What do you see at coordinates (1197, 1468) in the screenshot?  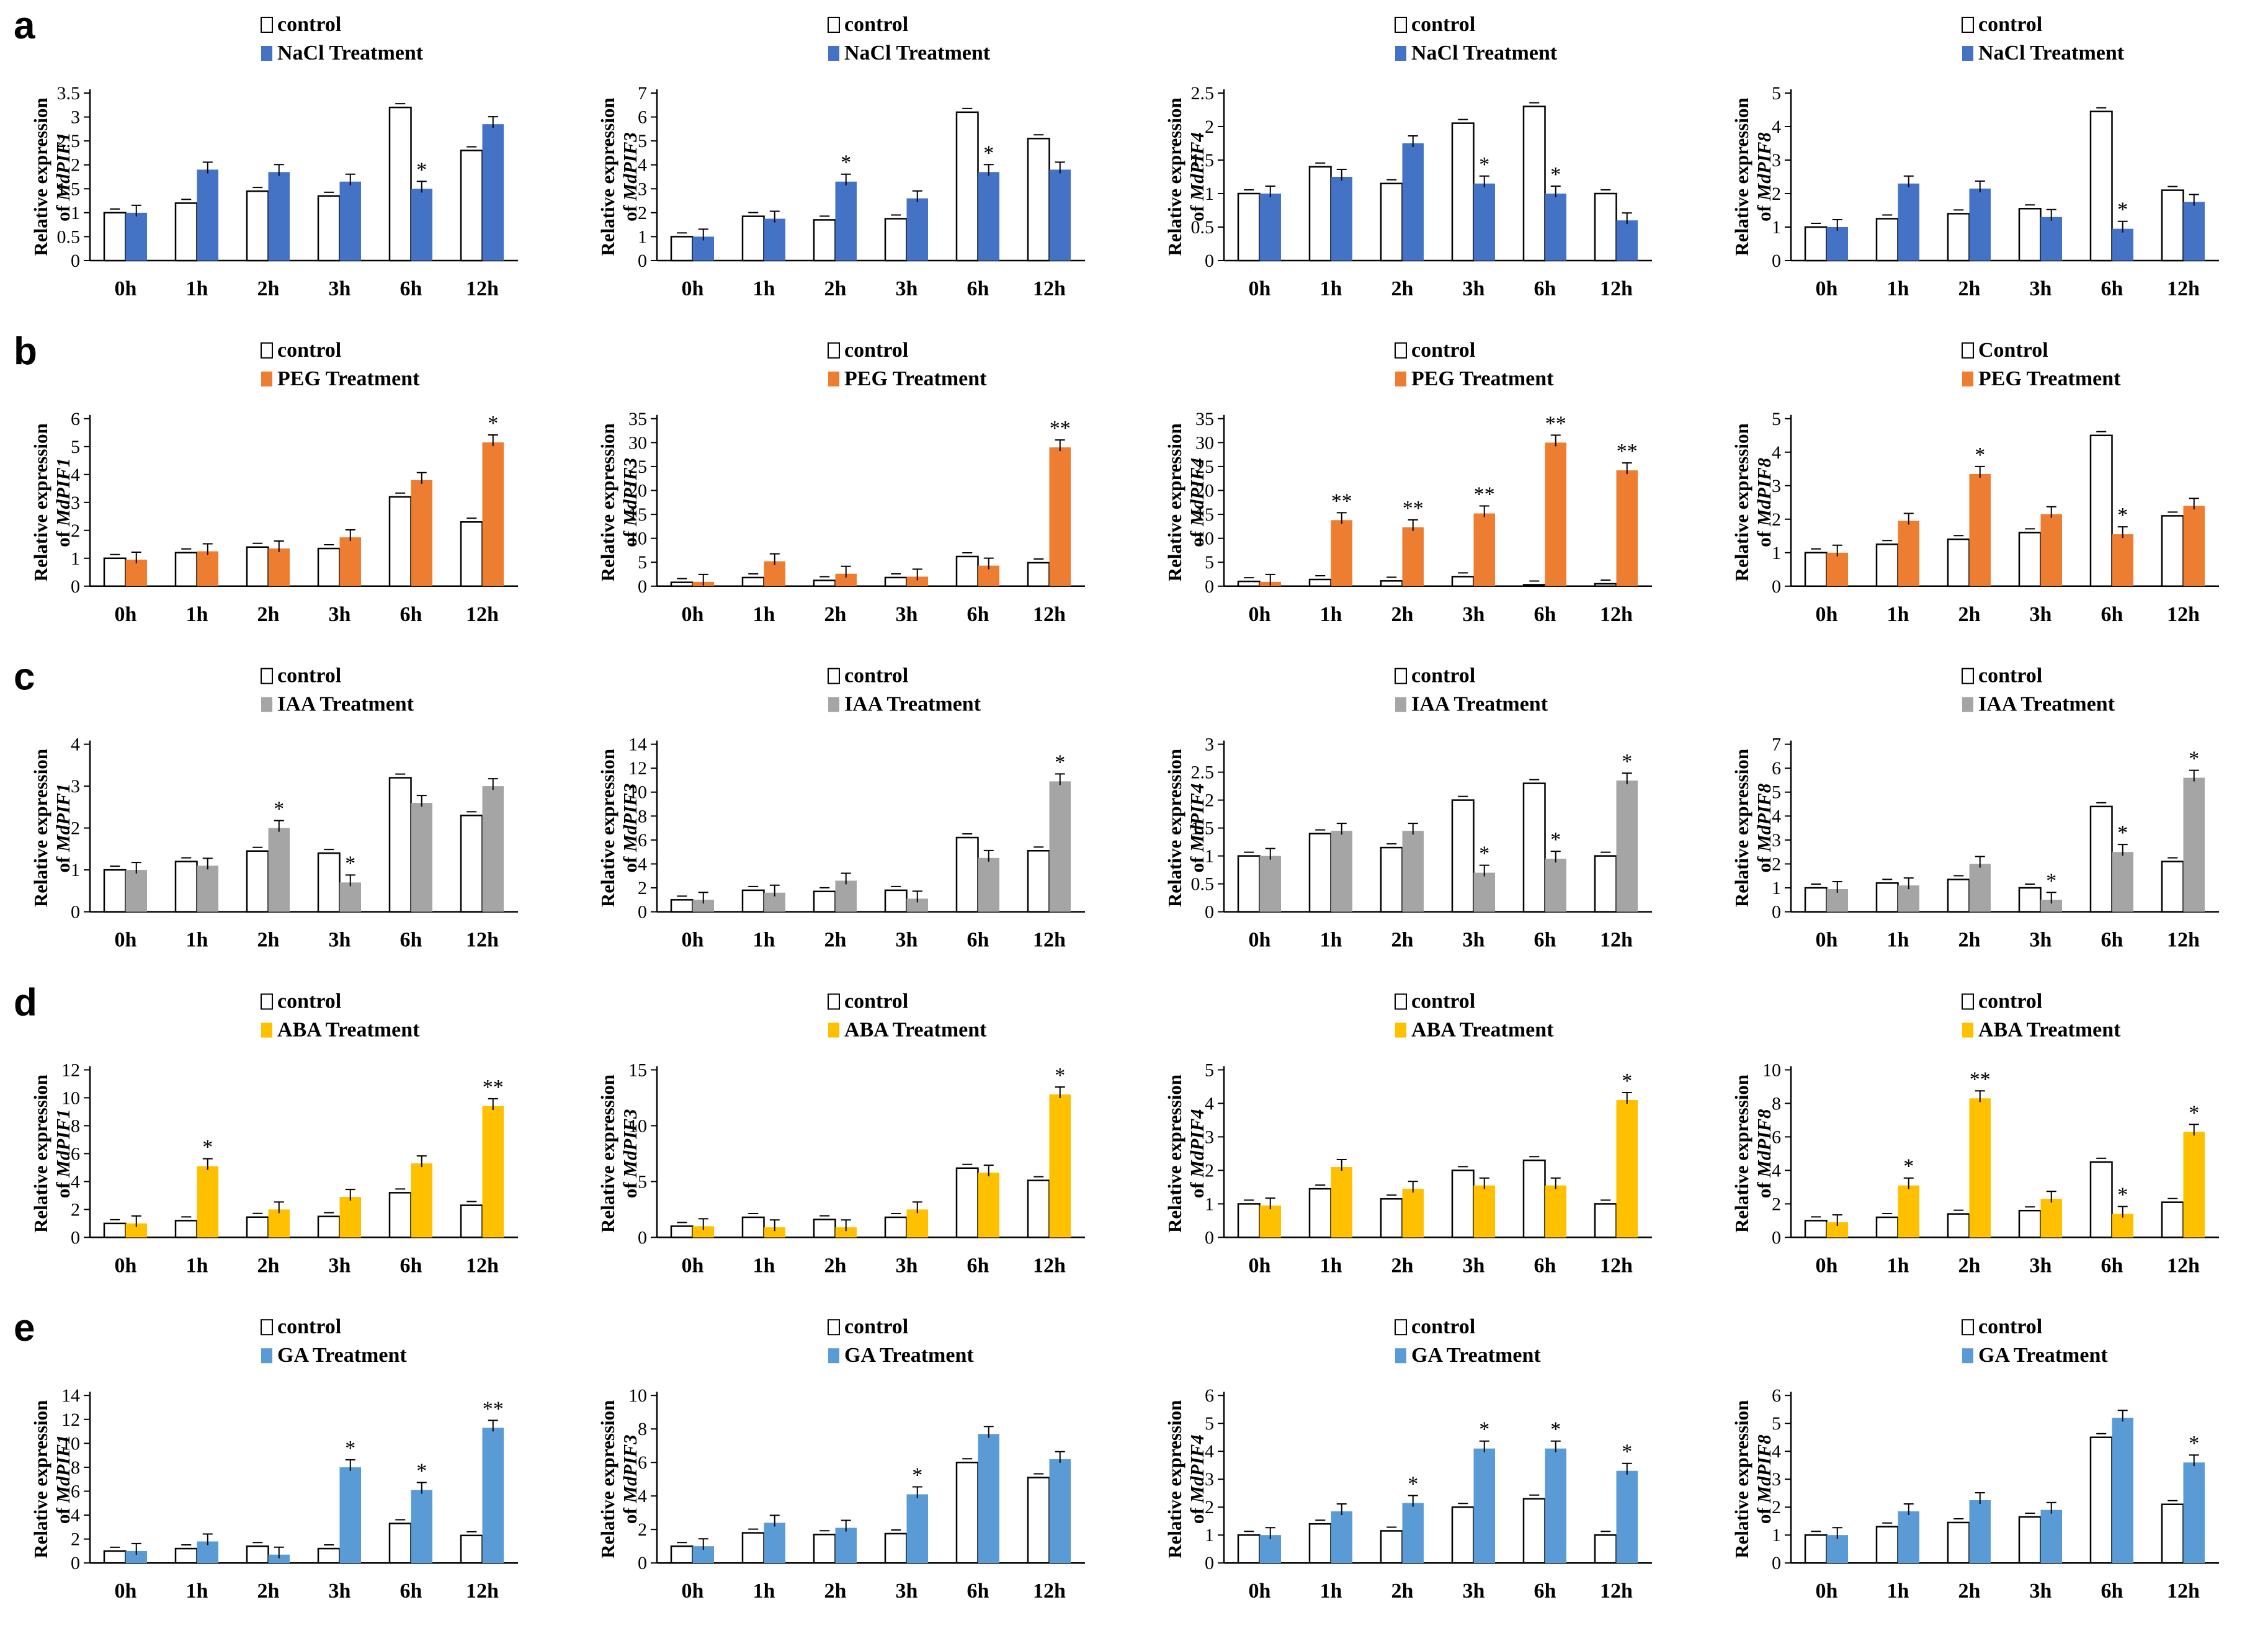 I see `gene-name: MdPIF4` at bounding box center [1197, 1468].